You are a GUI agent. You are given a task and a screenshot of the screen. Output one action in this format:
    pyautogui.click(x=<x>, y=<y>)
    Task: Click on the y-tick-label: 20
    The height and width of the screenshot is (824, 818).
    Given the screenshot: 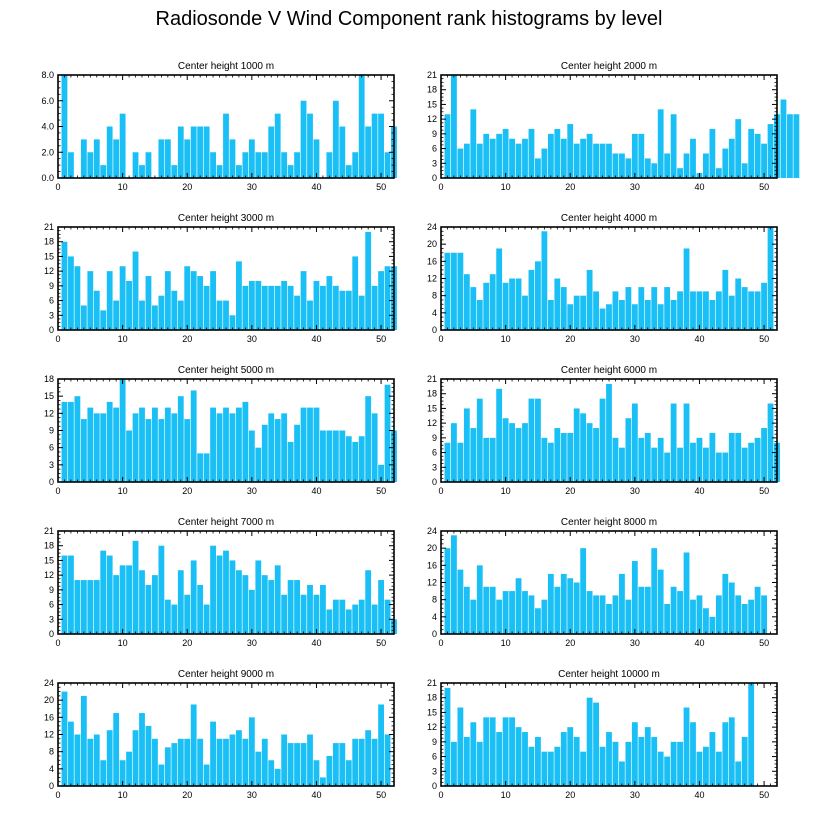 What is the action you would take?
    pyautogui.click(x=432, y=244)
    